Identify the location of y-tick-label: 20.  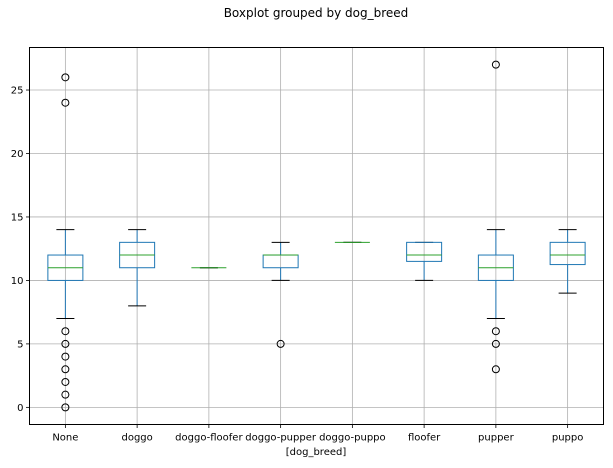
(17, 154).